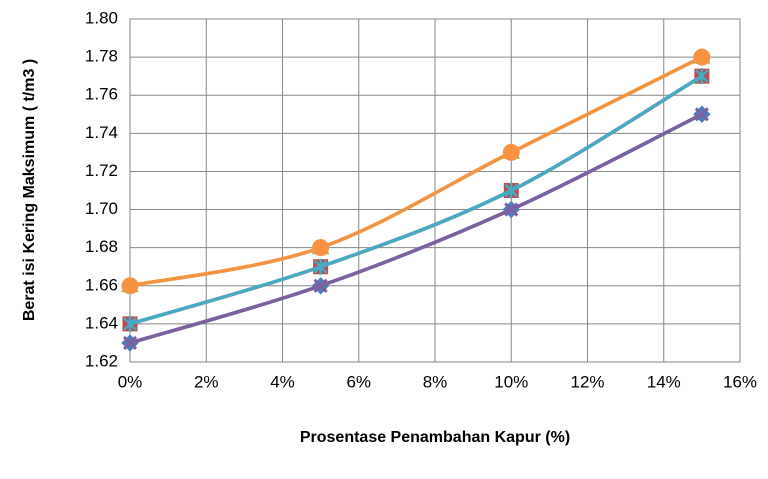 The image size is (768, 479). I want to click on x-tick-label: 12%, so click(587, 381).